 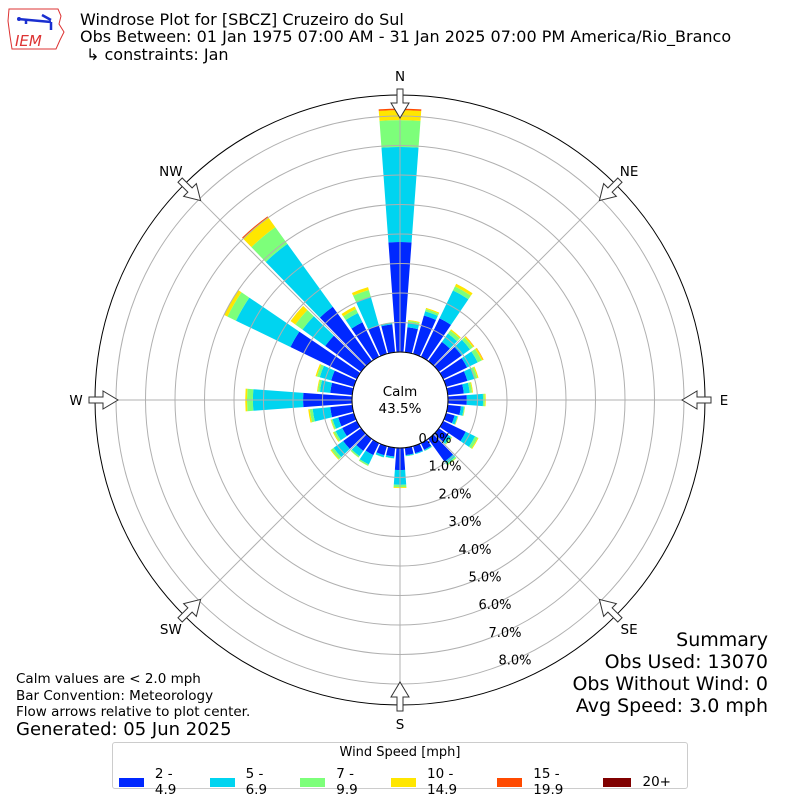 I want to click on calm-label: Calm, so click(x=400, y=392).